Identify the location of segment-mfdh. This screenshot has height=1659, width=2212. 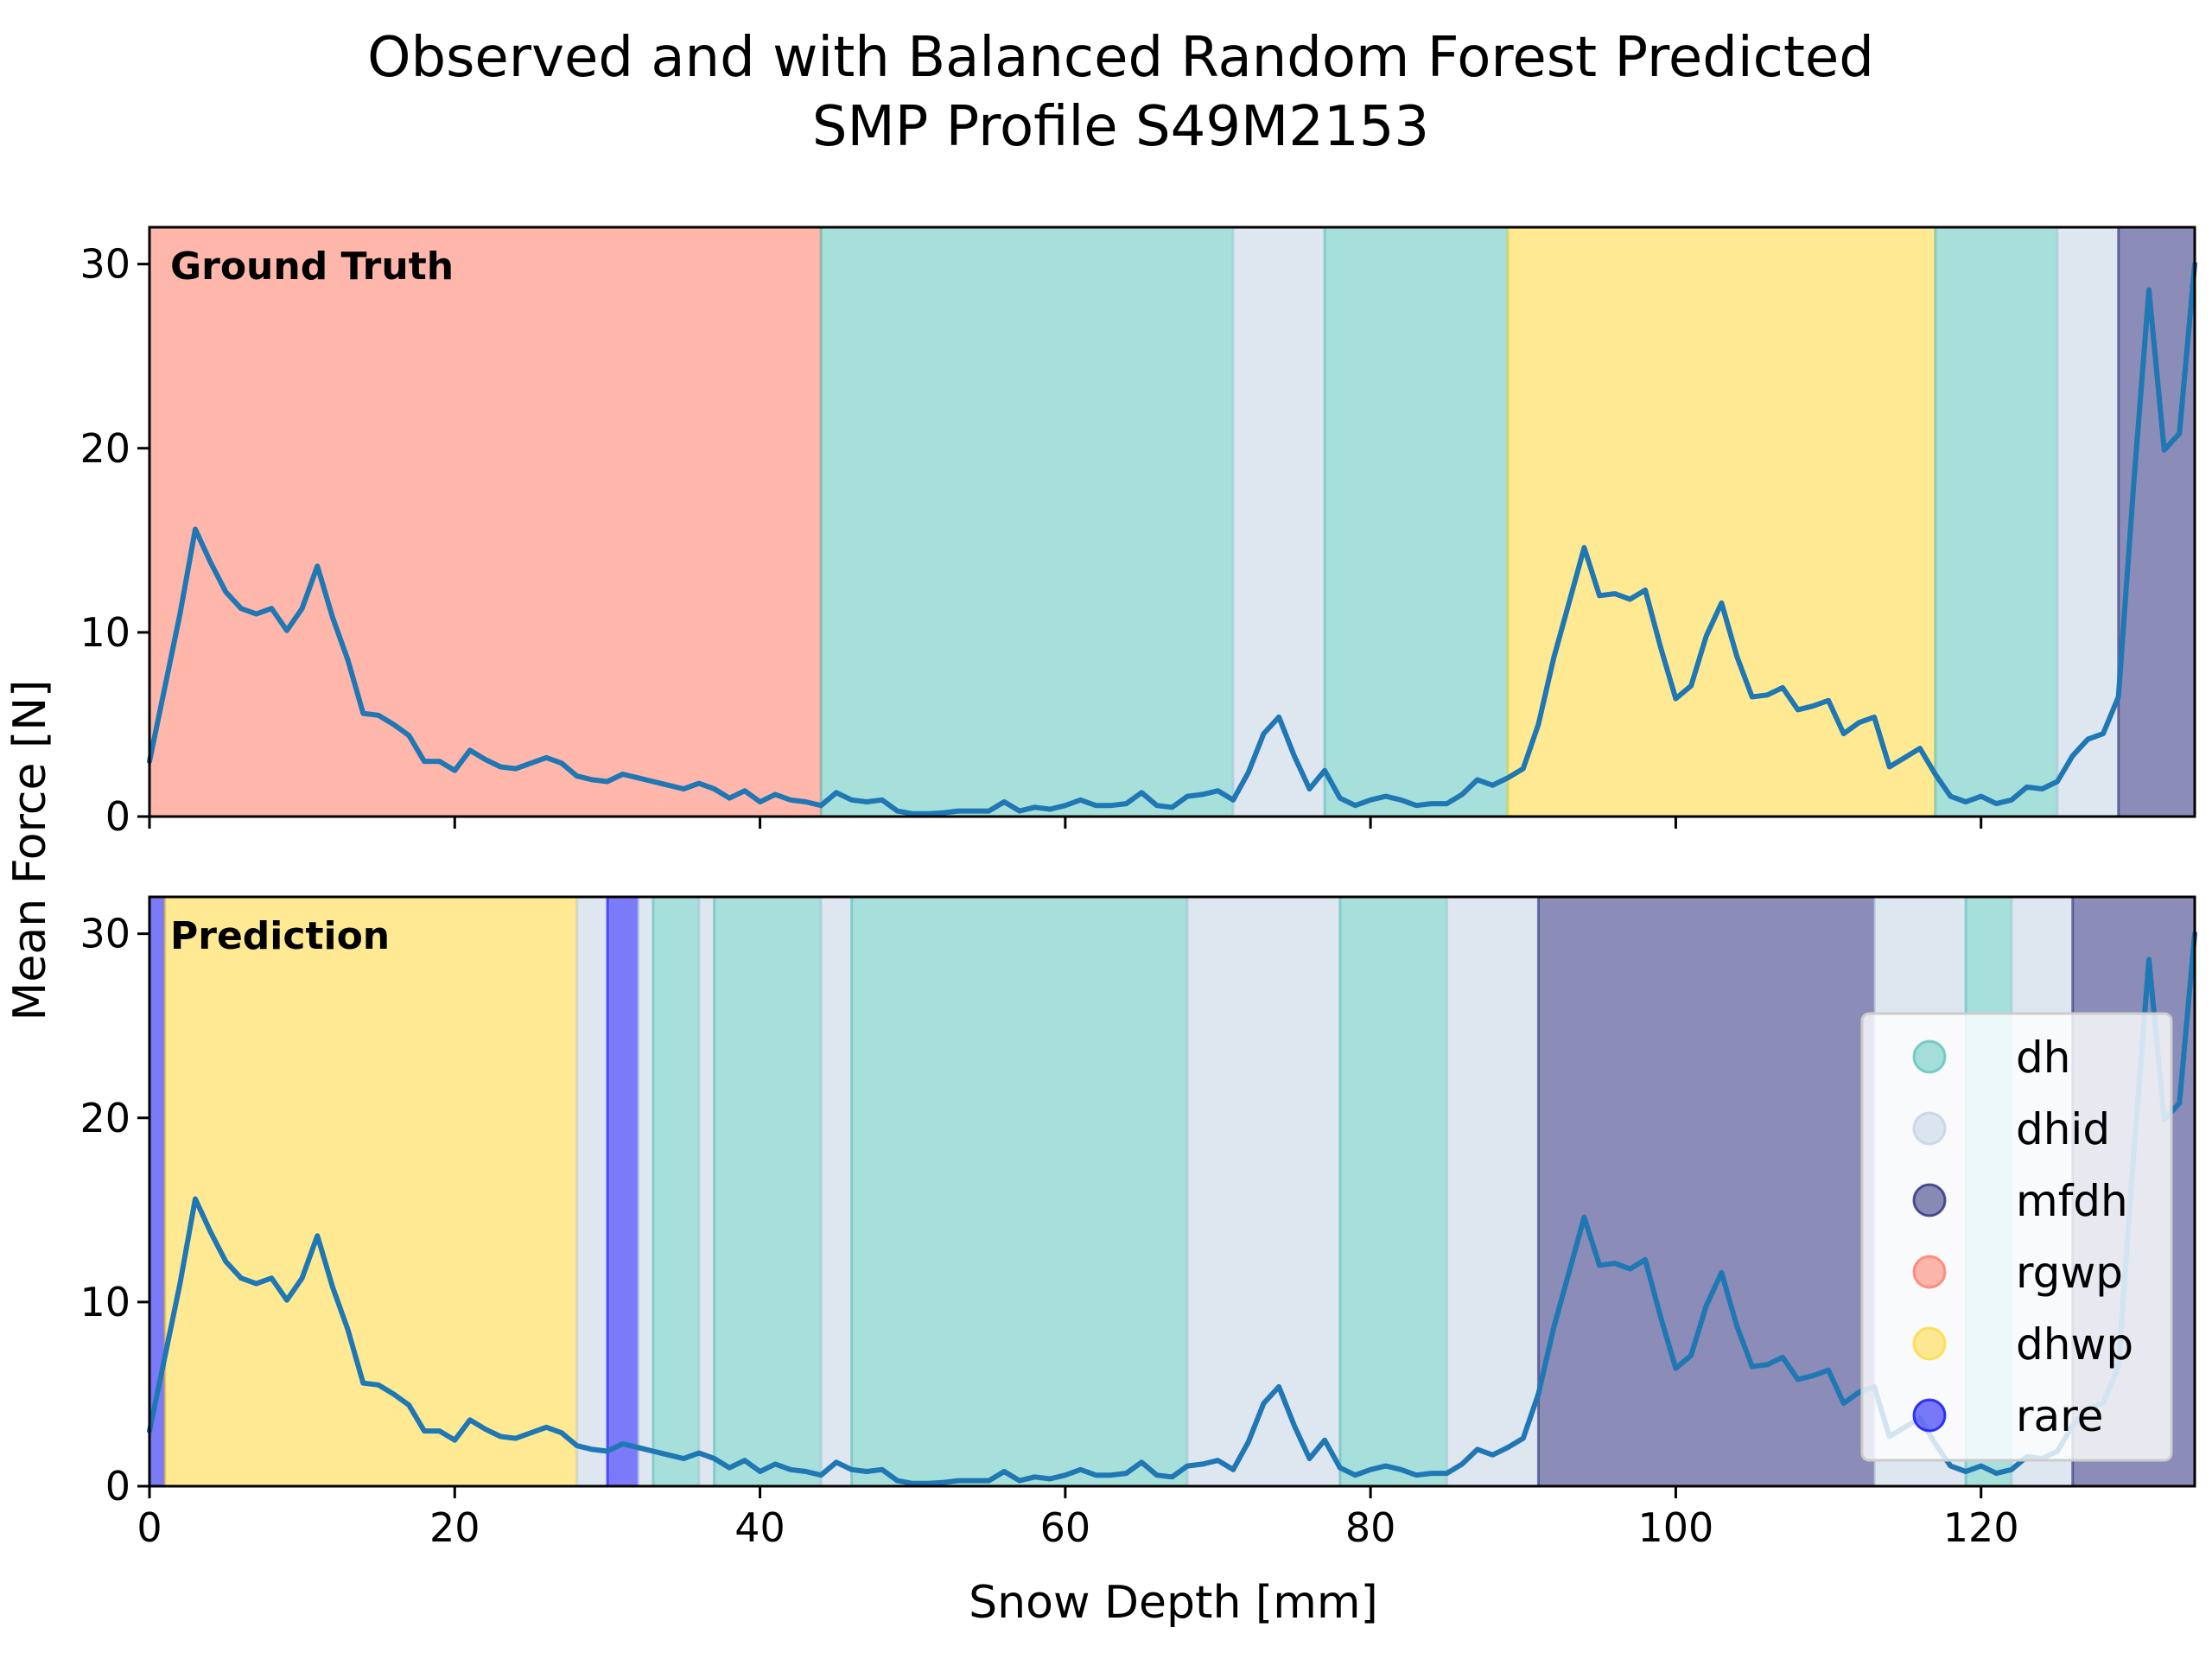
(1706, 1191).